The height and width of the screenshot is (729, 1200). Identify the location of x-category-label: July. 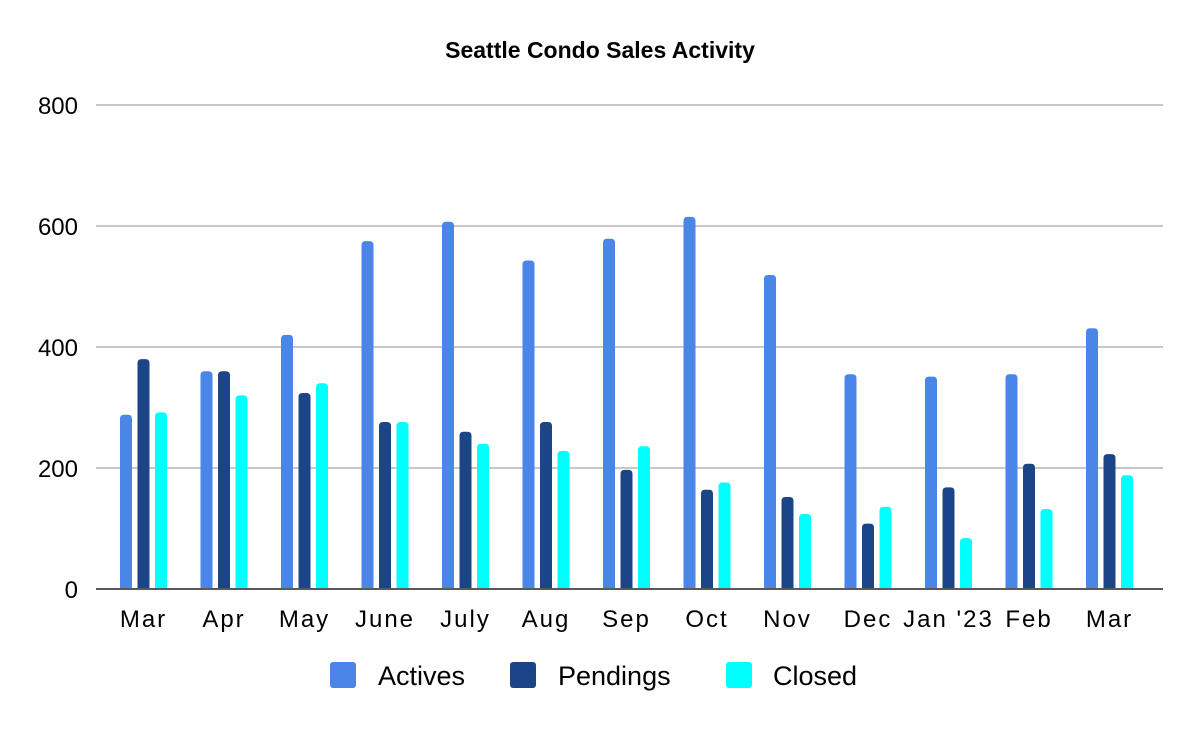
(465, 619).